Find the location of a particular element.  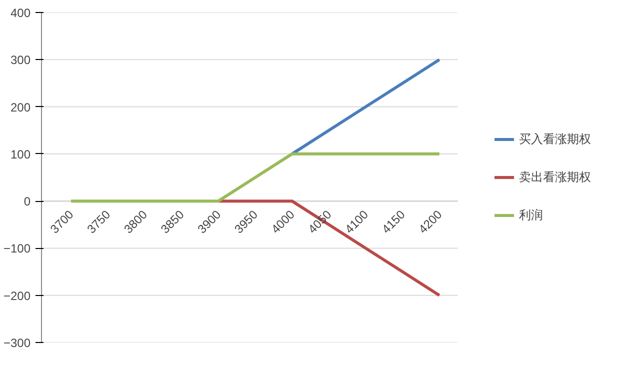

y-tick-label: −300 is located at coordinates (17, 343).